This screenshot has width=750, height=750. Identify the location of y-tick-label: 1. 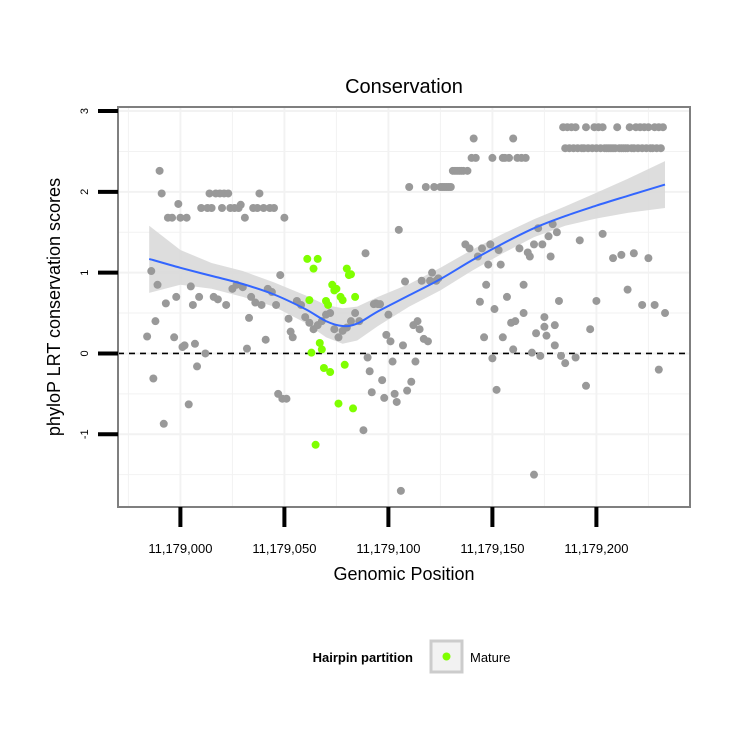
(85, 273).